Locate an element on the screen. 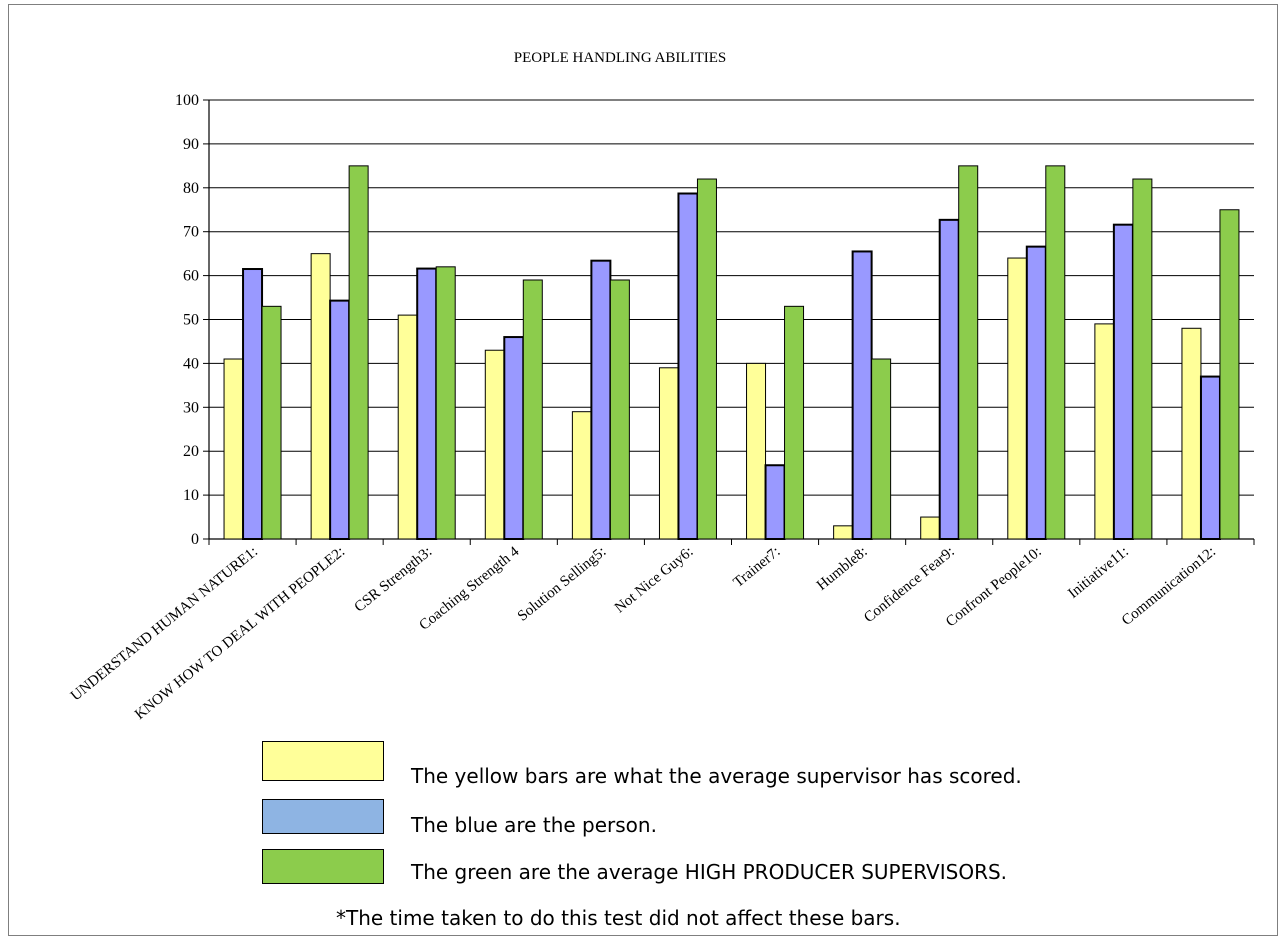 This screenshot has height=940, width=1283. y-tick-label: 50 is located at coordinates (191, 320).